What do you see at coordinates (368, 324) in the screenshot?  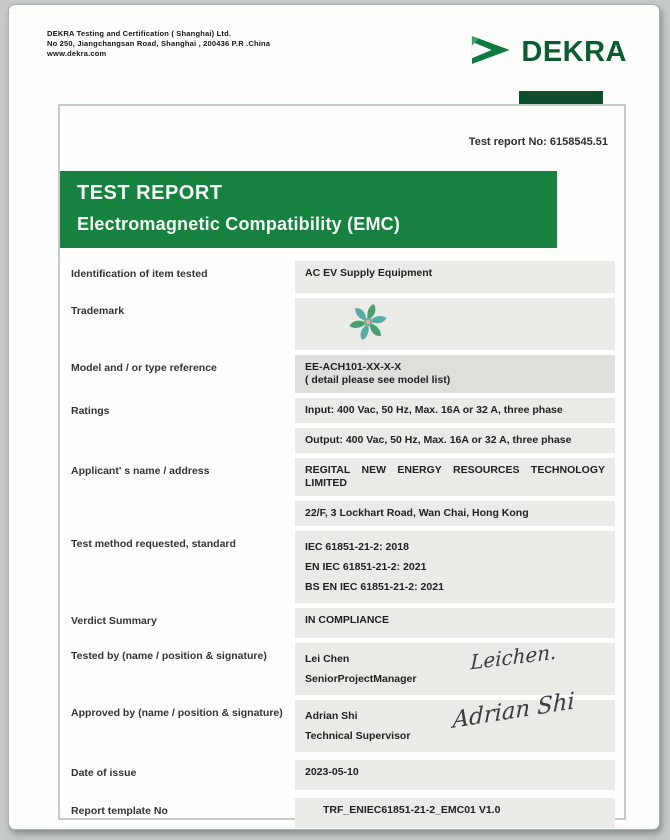 I see `trademark-swirl-icon` at bounding box center [368, 324].